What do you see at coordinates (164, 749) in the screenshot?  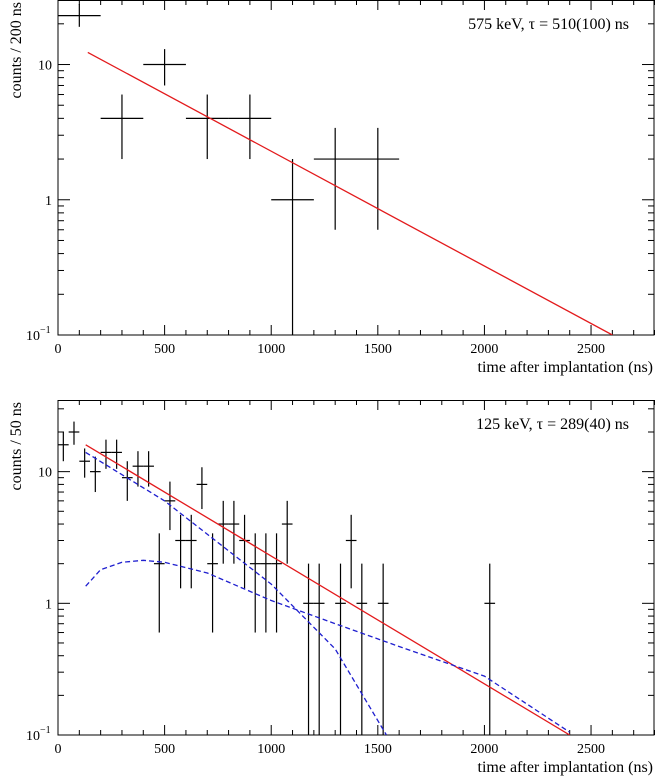 I see `chart2-xtick-label: 500` at bounding box center [164, 749].